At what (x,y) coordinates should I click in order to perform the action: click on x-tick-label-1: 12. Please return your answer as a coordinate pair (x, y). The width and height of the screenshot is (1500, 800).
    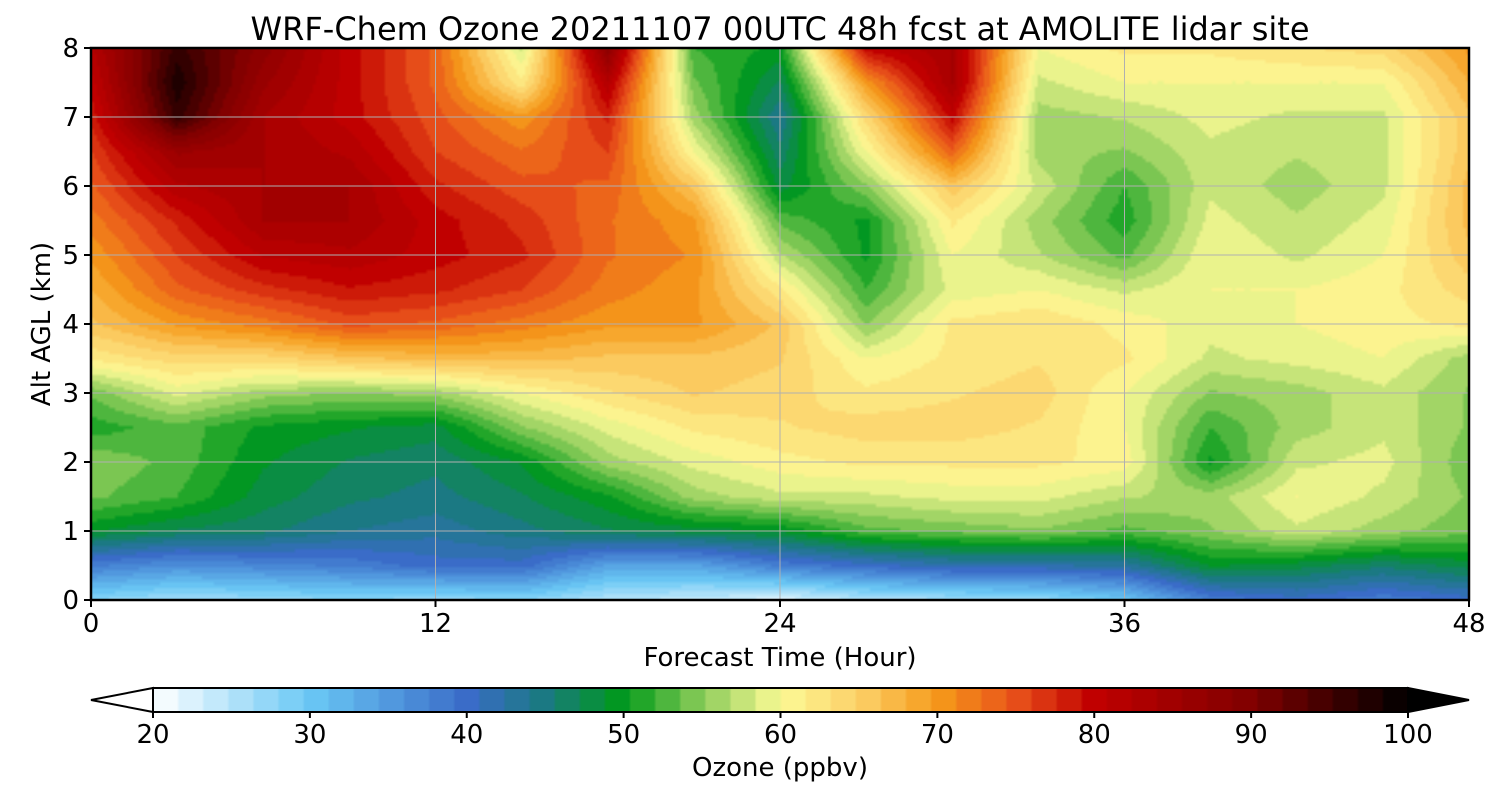
    Looking at the image, I should click on (435, 624).